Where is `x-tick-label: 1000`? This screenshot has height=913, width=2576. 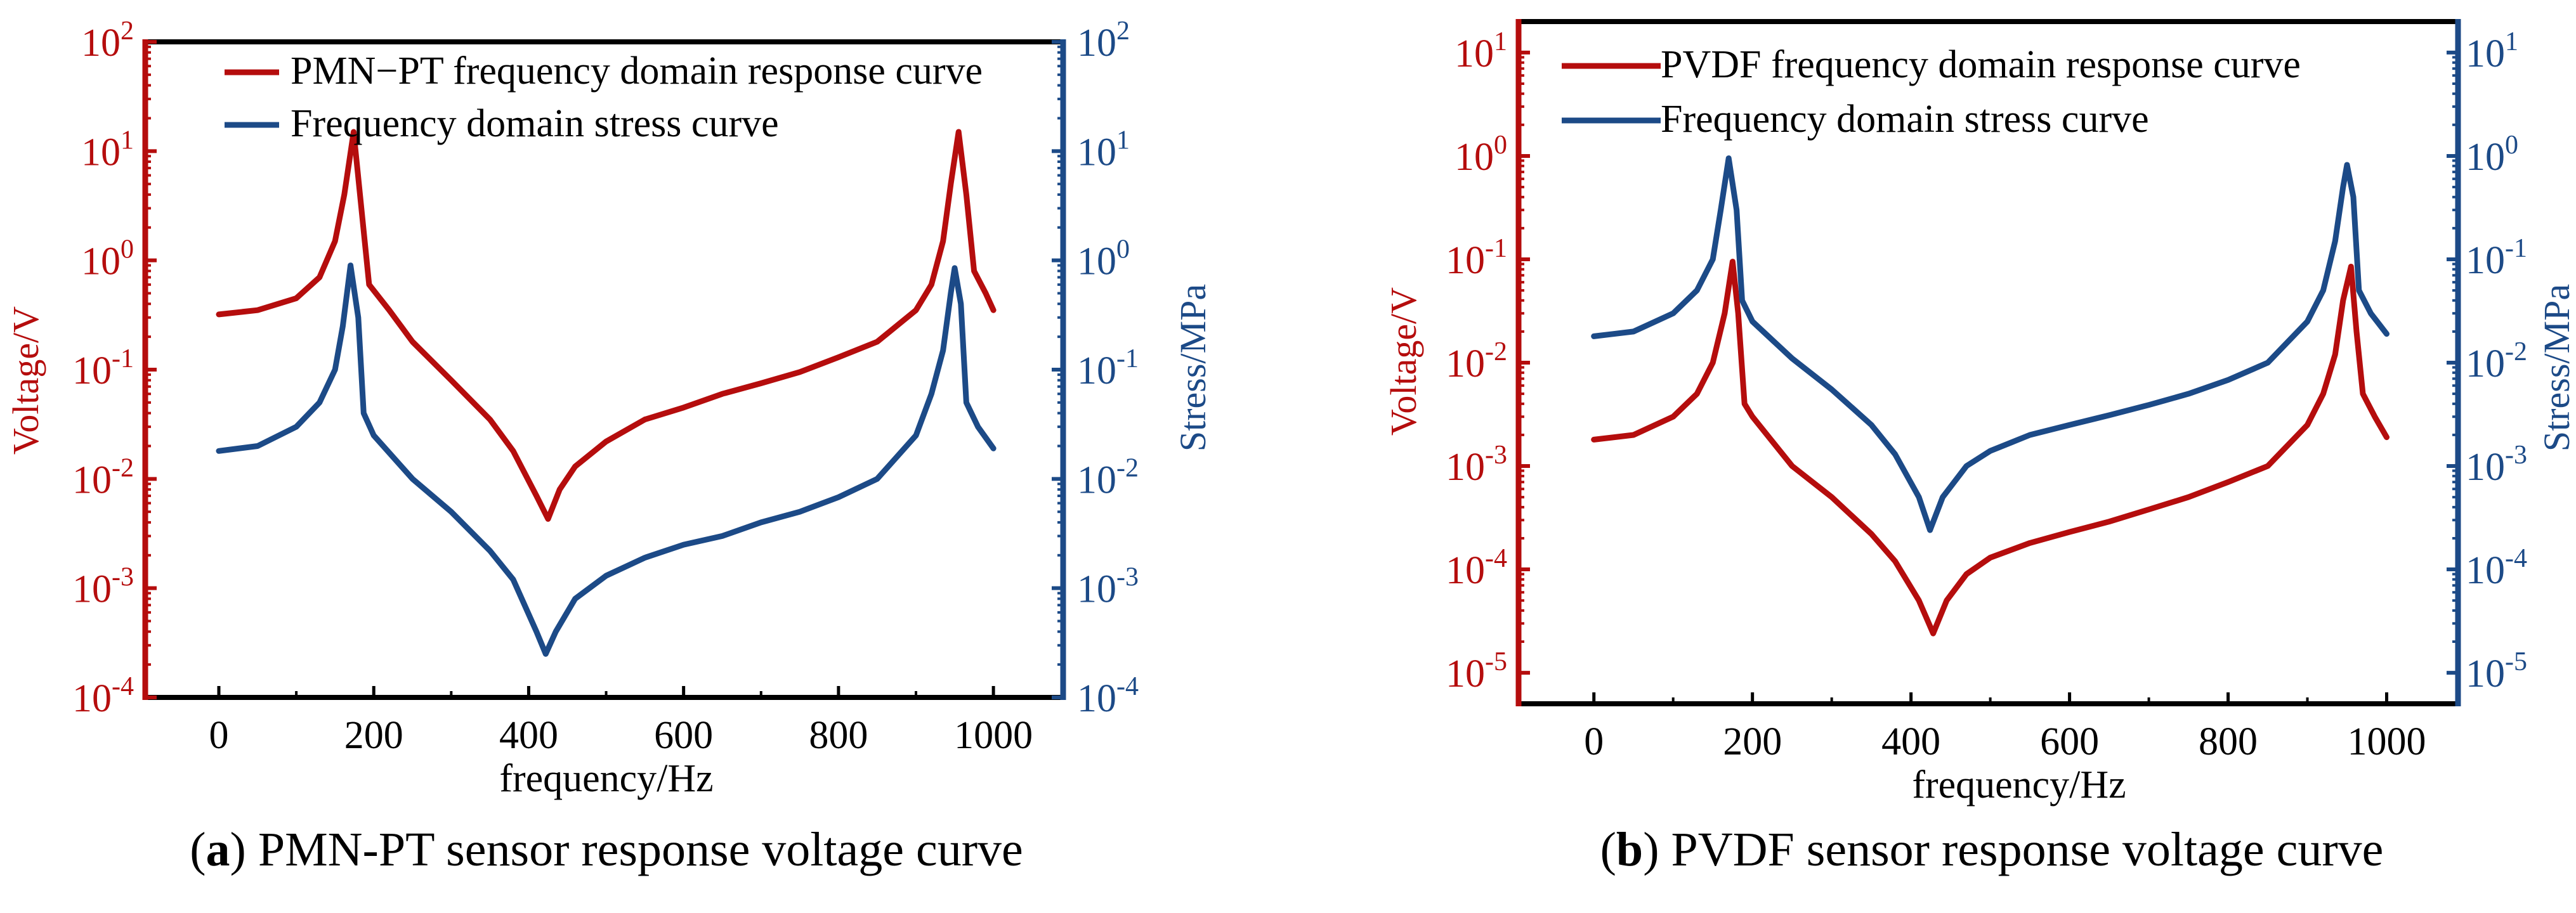
x-tick-label: 1000 is located at coordinates (2387, 741).